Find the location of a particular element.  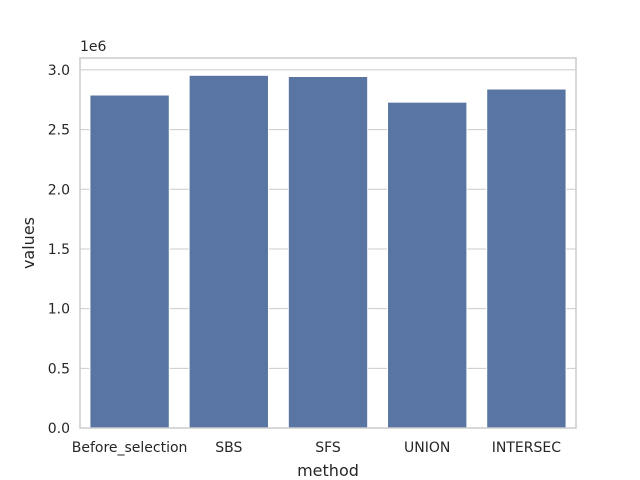

x-axis-label: method is located at coordinates (328, 470).